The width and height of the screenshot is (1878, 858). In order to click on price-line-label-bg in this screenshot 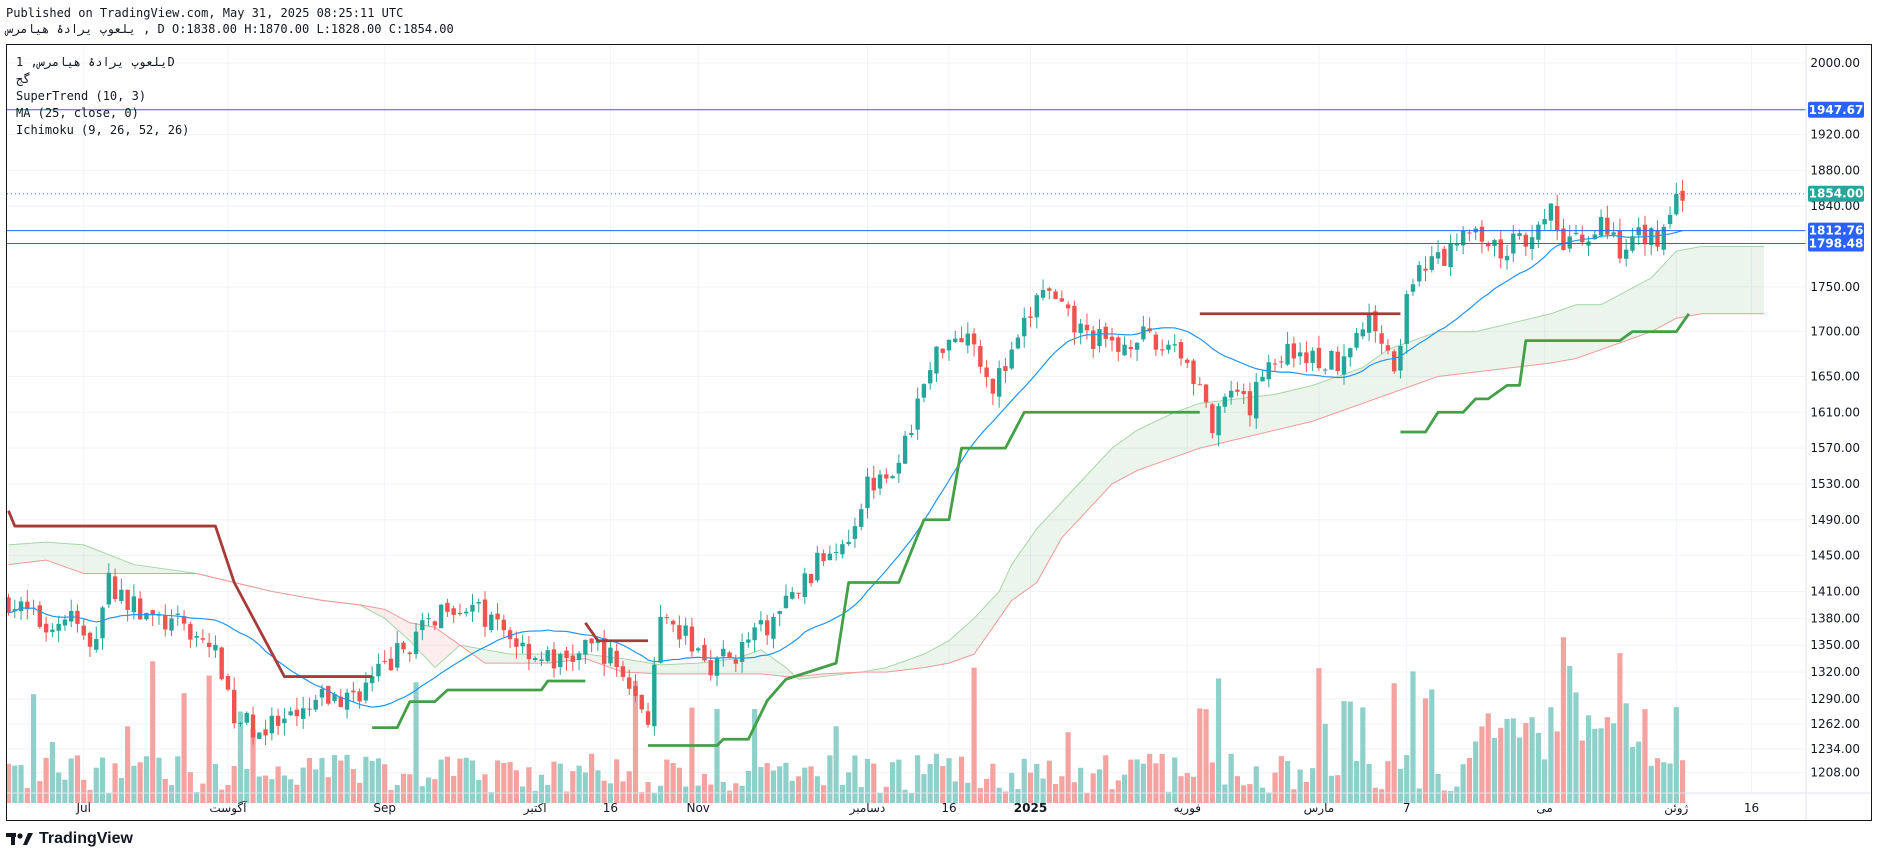, I will do `click(1836, 243)`.